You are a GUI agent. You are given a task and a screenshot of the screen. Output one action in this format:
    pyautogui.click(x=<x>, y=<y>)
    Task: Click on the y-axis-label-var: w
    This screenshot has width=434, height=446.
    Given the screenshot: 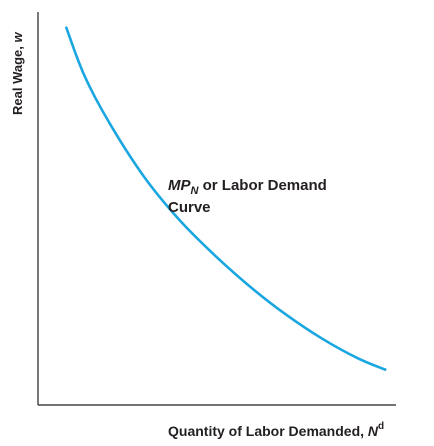 What is the action you would take?
    pyautogui.click(x=17, y=37)
    